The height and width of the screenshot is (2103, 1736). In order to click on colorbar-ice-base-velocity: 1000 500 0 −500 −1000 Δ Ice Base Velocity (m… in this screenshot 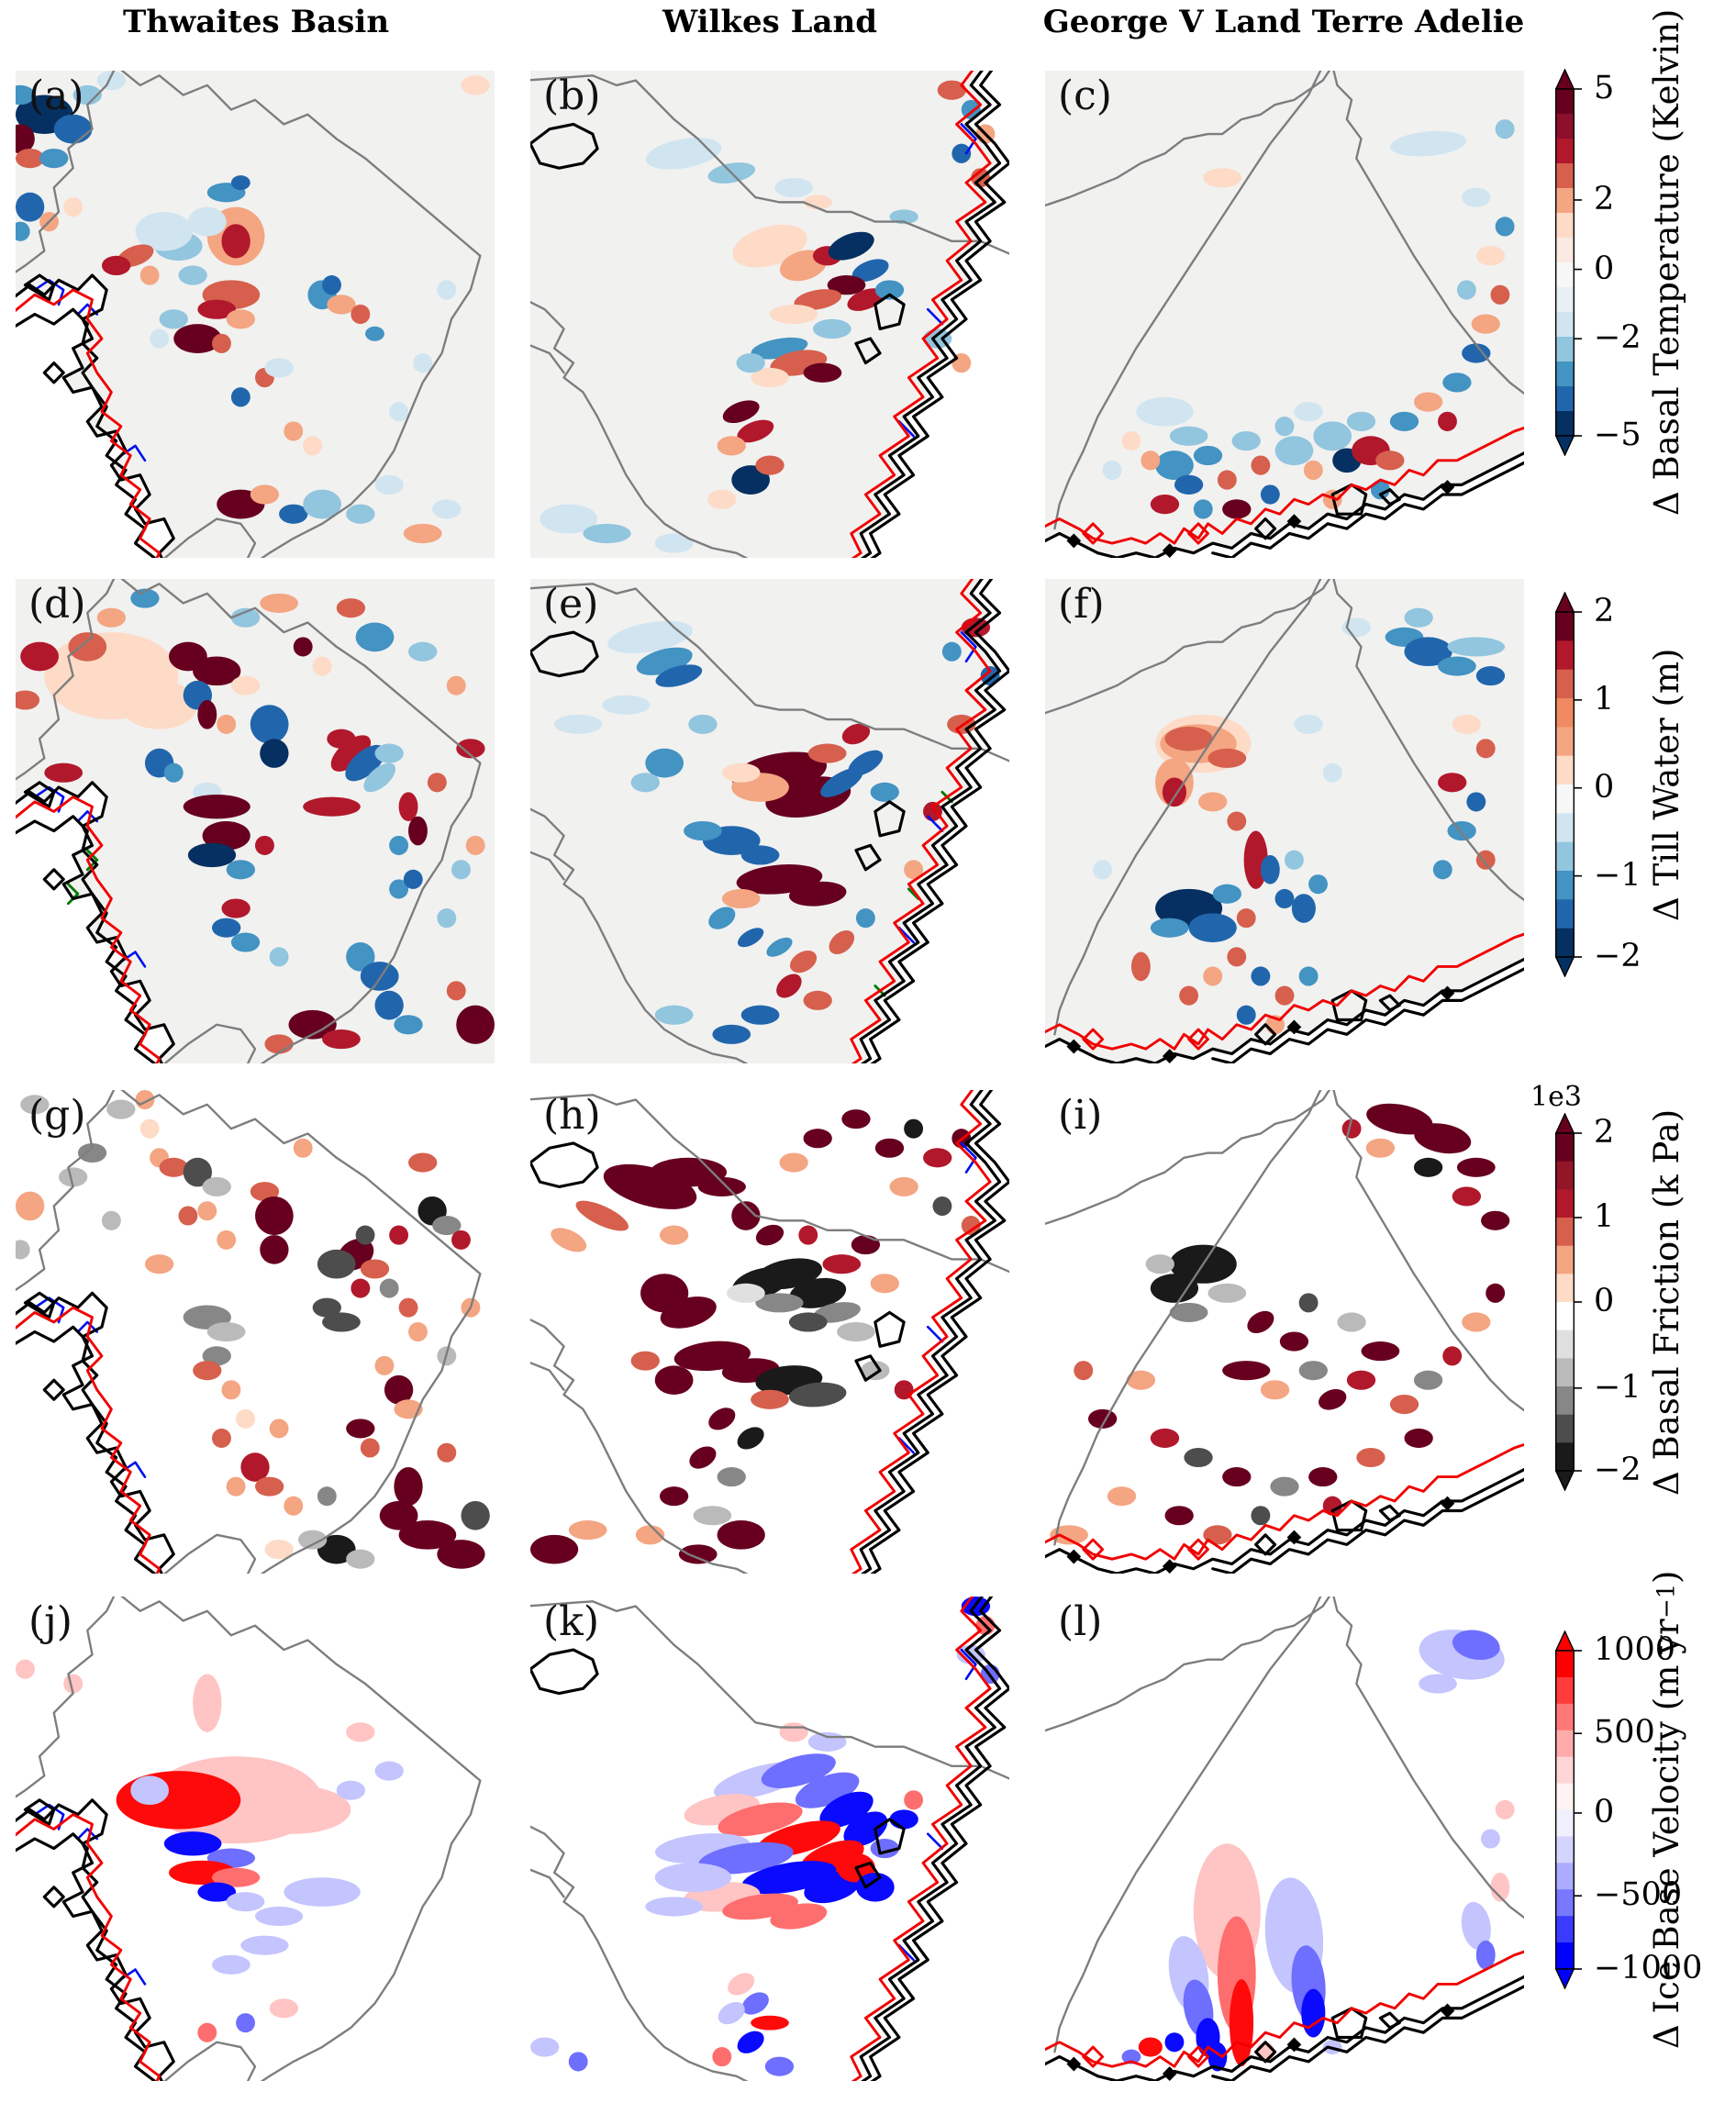, I will do `click(1645, 1810)`.